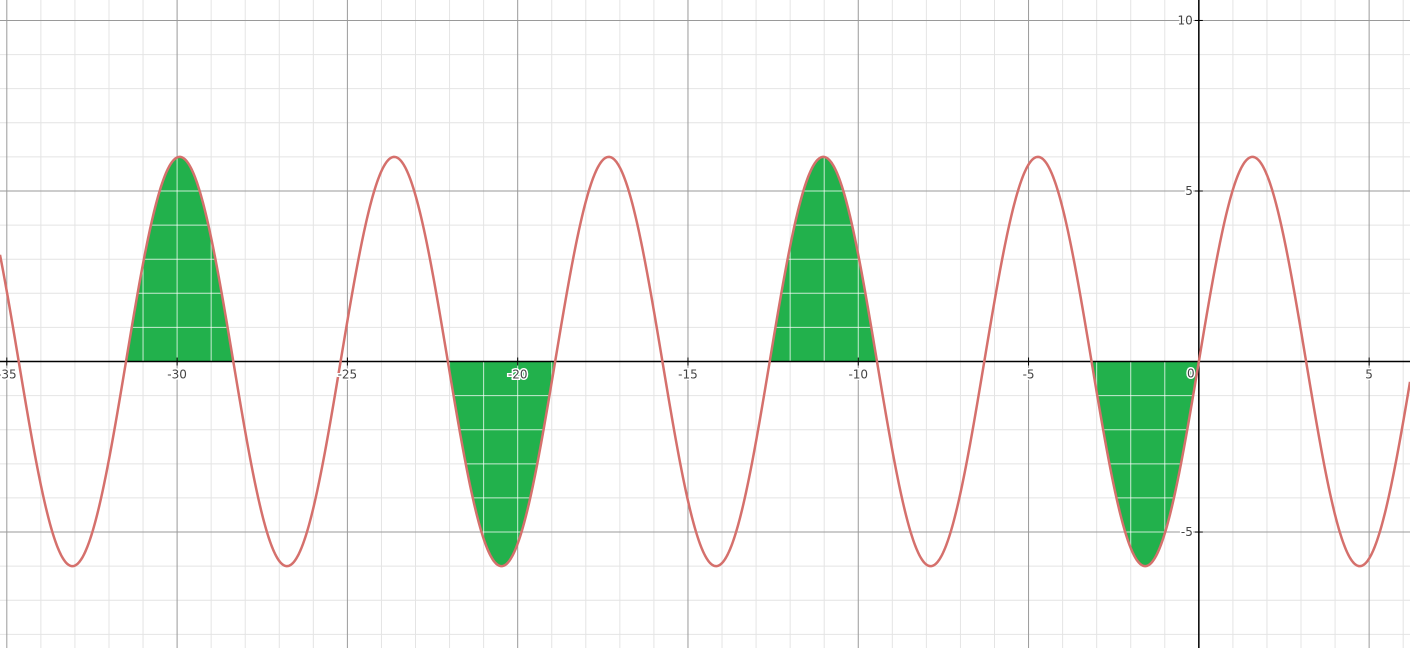 The image size is (1410, 653). What do you see at coordinates (858, 375) in the screenshot?
I see `x-tick-label: -10` at bounding box center [858, 375].